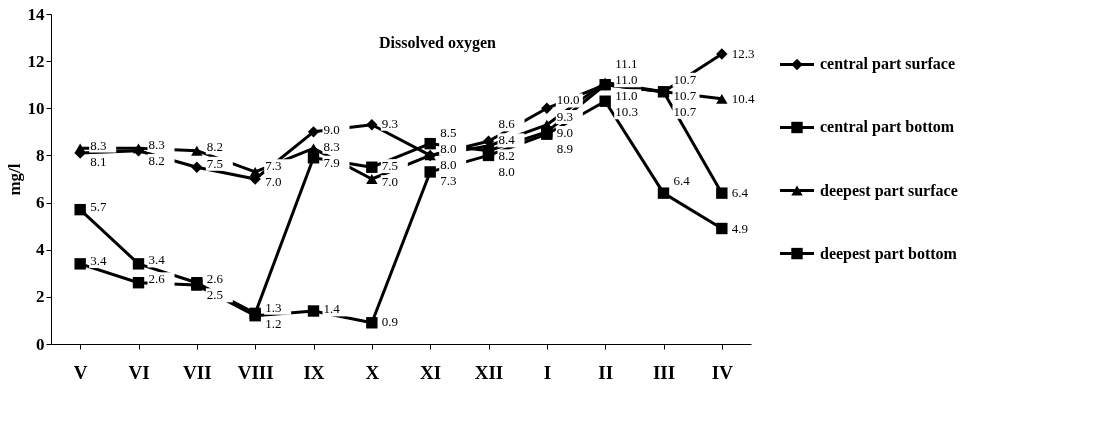 This screenshot has height=434, width=1093. I want to click on x-tick-label: XII, so click(489, 372).